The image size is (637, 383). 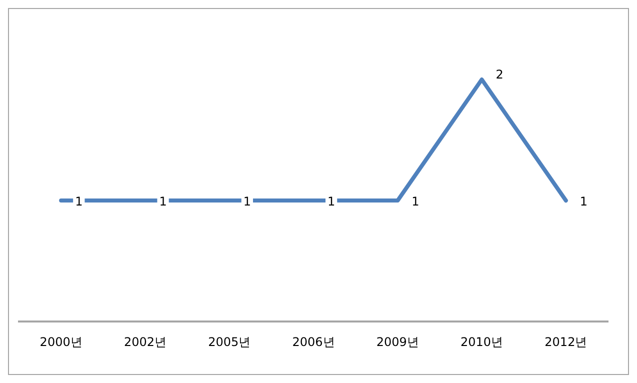 What do you see at coordinates (500, 75) in the screenshot?
I see `data-label: 2` at bounding box center [500, 75].